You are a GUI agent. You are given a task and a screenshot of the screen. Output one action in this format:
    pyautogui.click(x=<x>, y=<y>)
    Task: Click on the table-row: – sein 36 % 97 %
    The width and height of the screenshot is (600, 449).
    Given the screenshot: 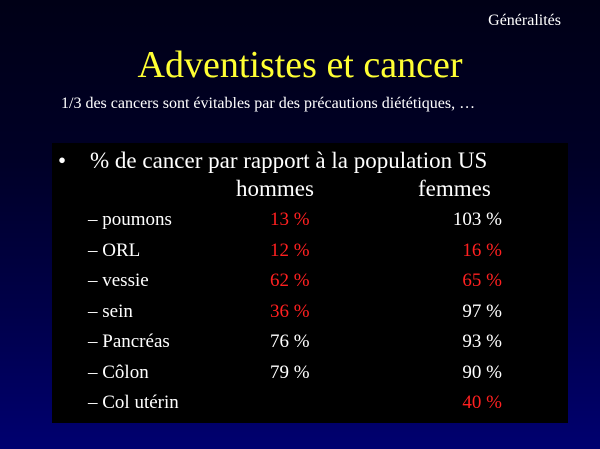 What is the action you would take?
    pyautogui.click(x=310, y=315)
    